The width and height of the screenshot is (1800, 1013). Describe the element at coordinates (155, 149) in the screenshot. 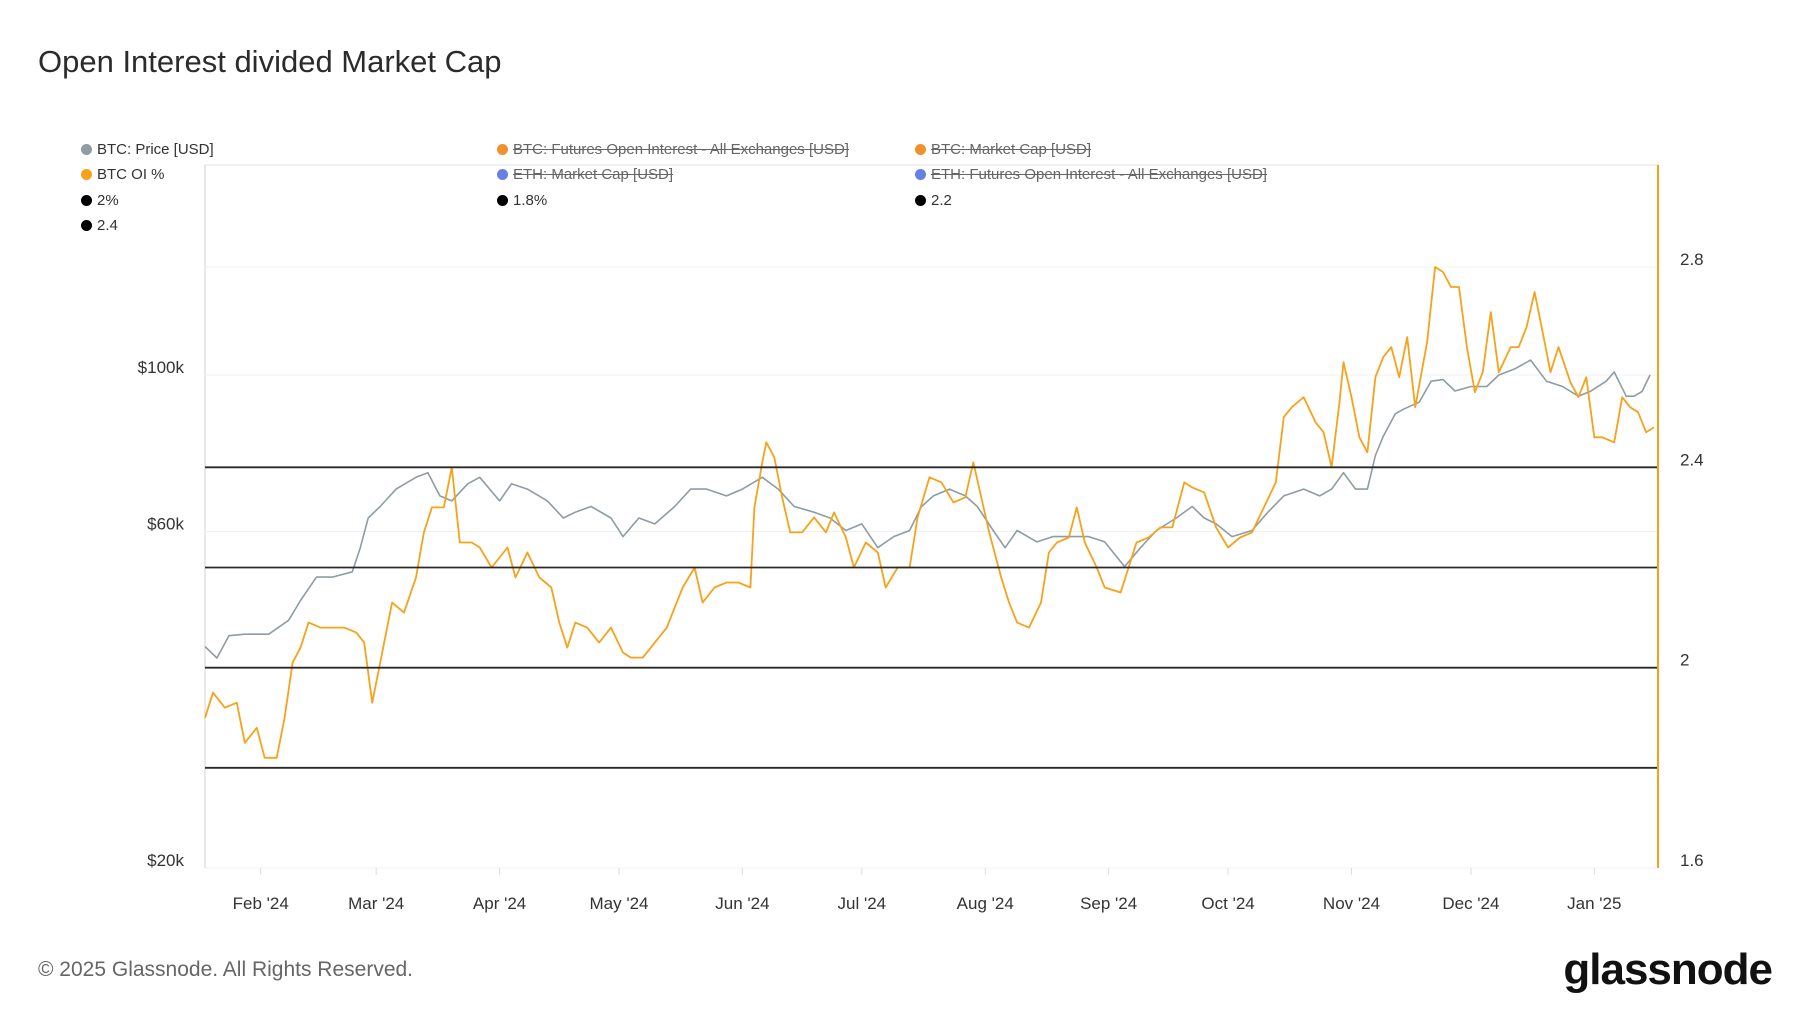

I see `legend-label: BTC: Price [USD]` at that location.